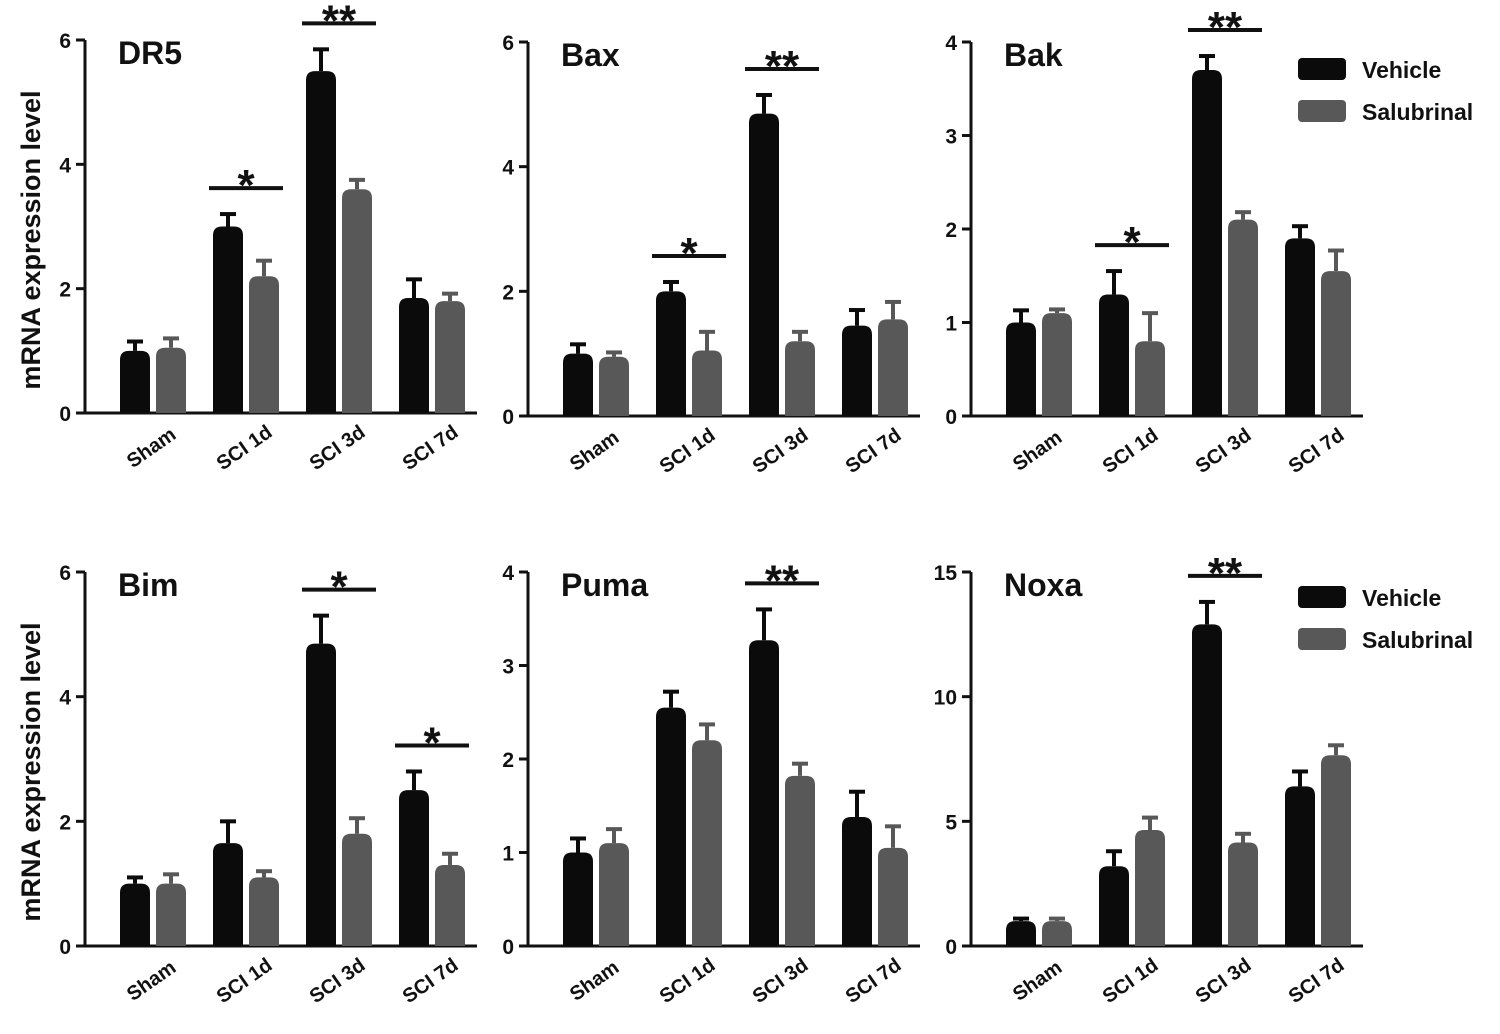 The height and width of the screenshot is (1034, 1500). Describe the element at coordinates (31, 239) in the screenshot. I see `y-axis-label-top: mRNA expression level` at that location.